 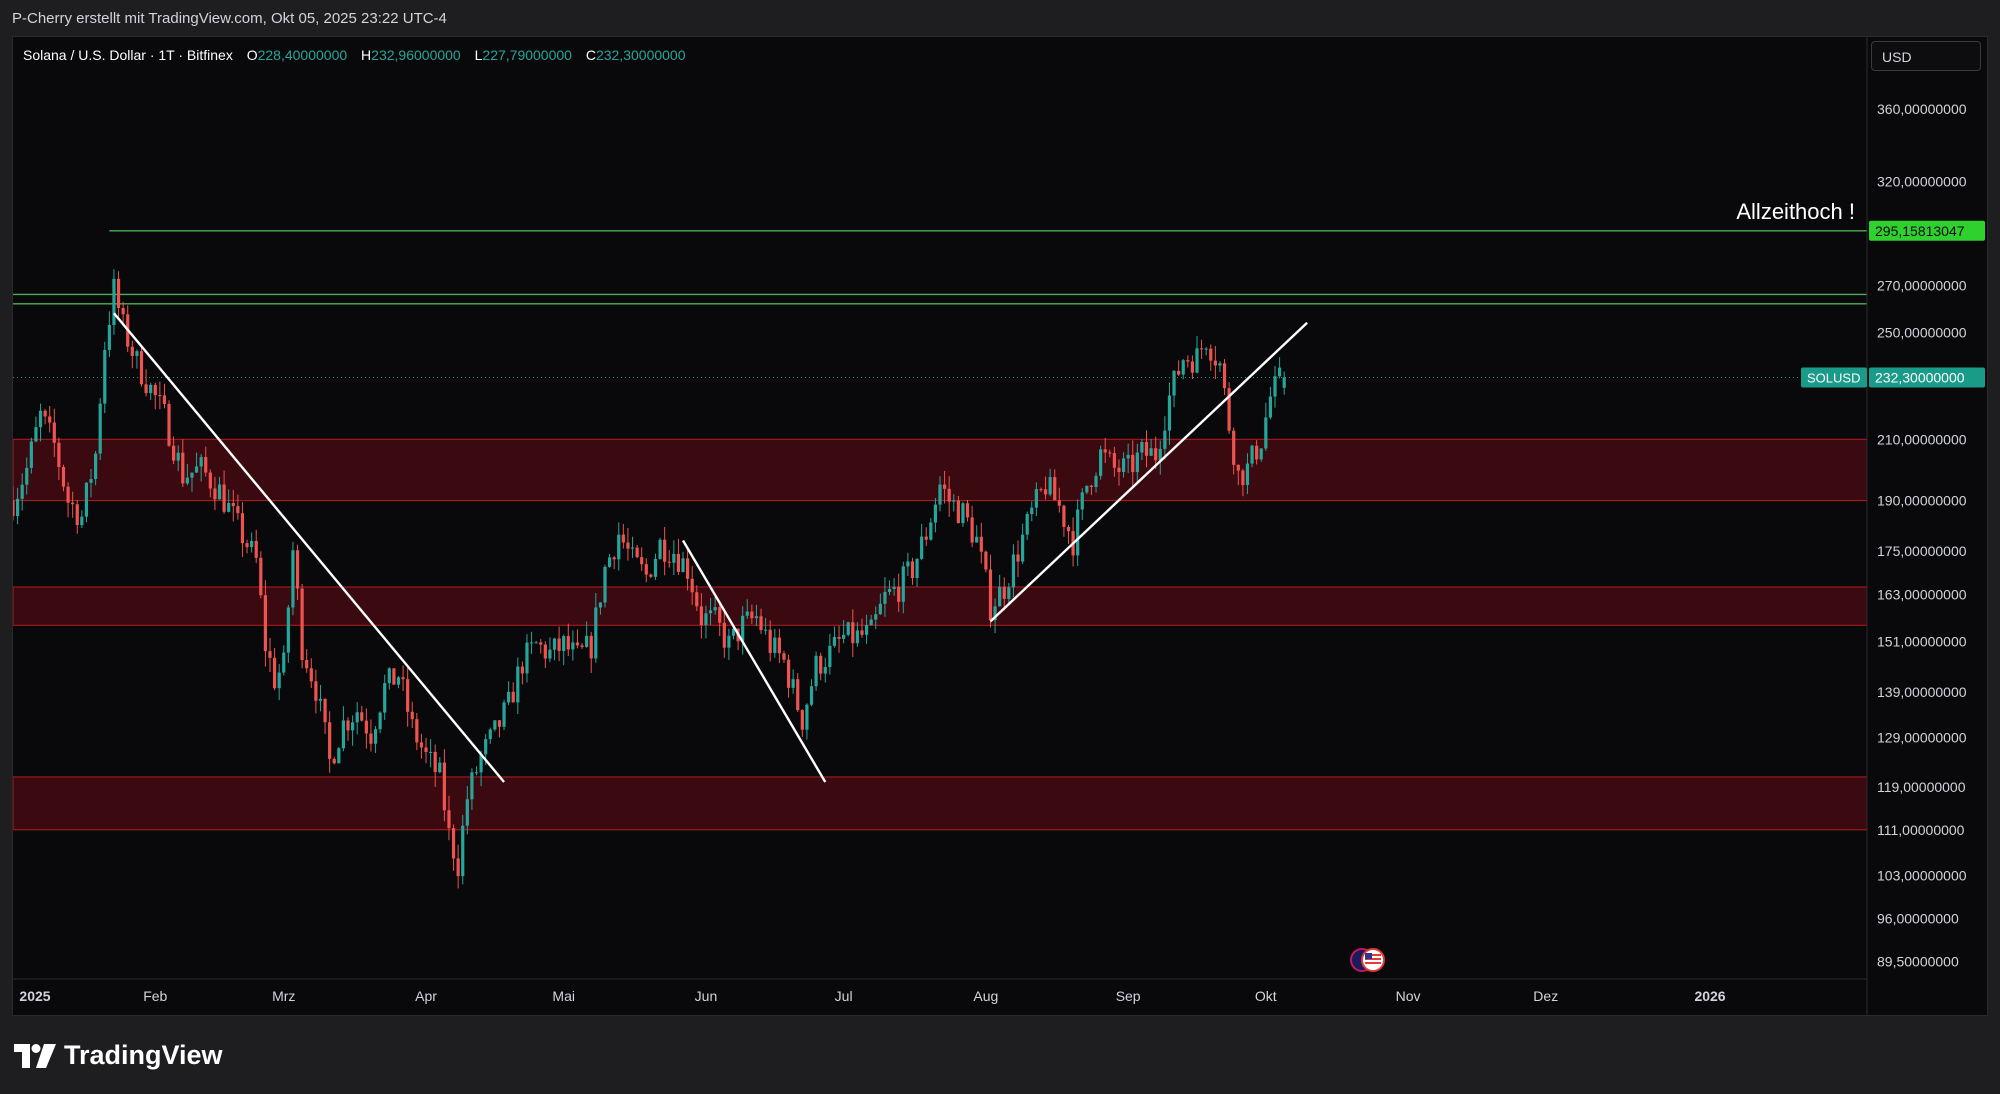 I want to click on price-tick-label: 103,00000000, so click(x=1922, y=876).